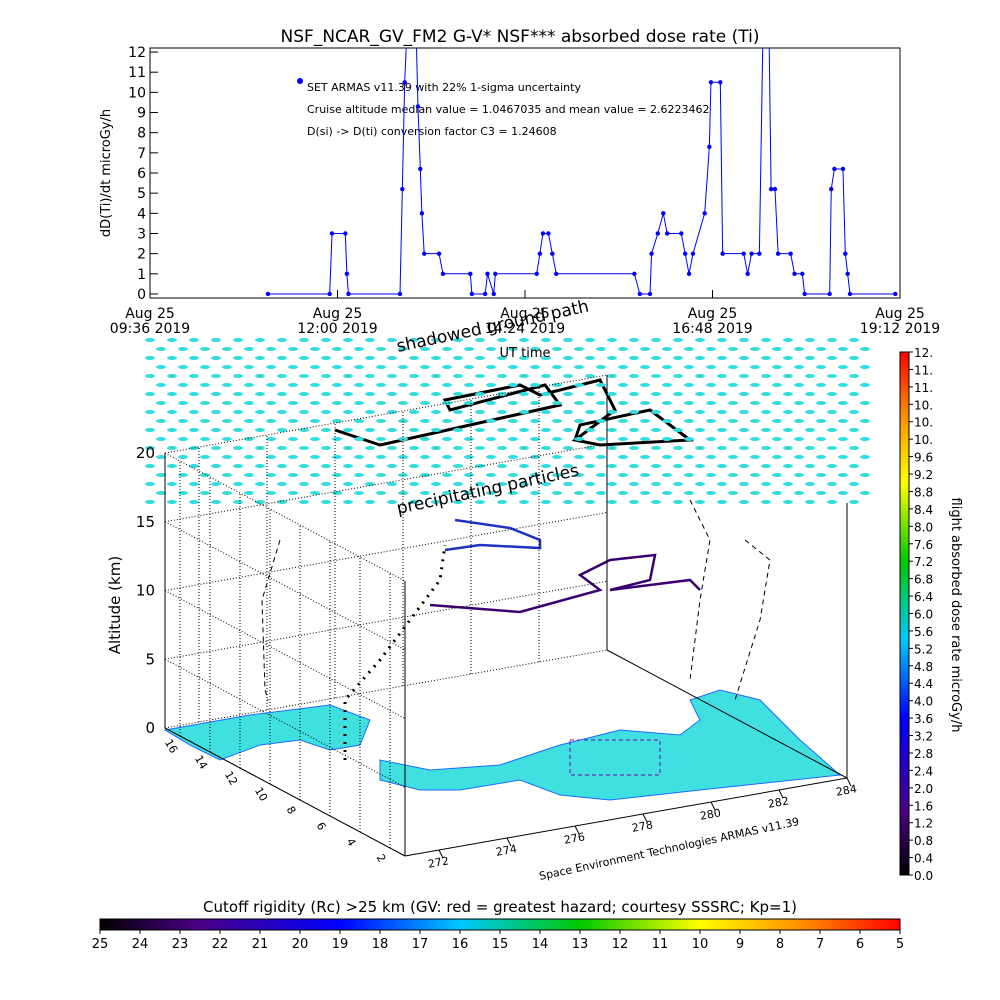 This screenshot has height=1000, width=1000. I want to click on colorbar-tick-label: 24, so click(140, 944).